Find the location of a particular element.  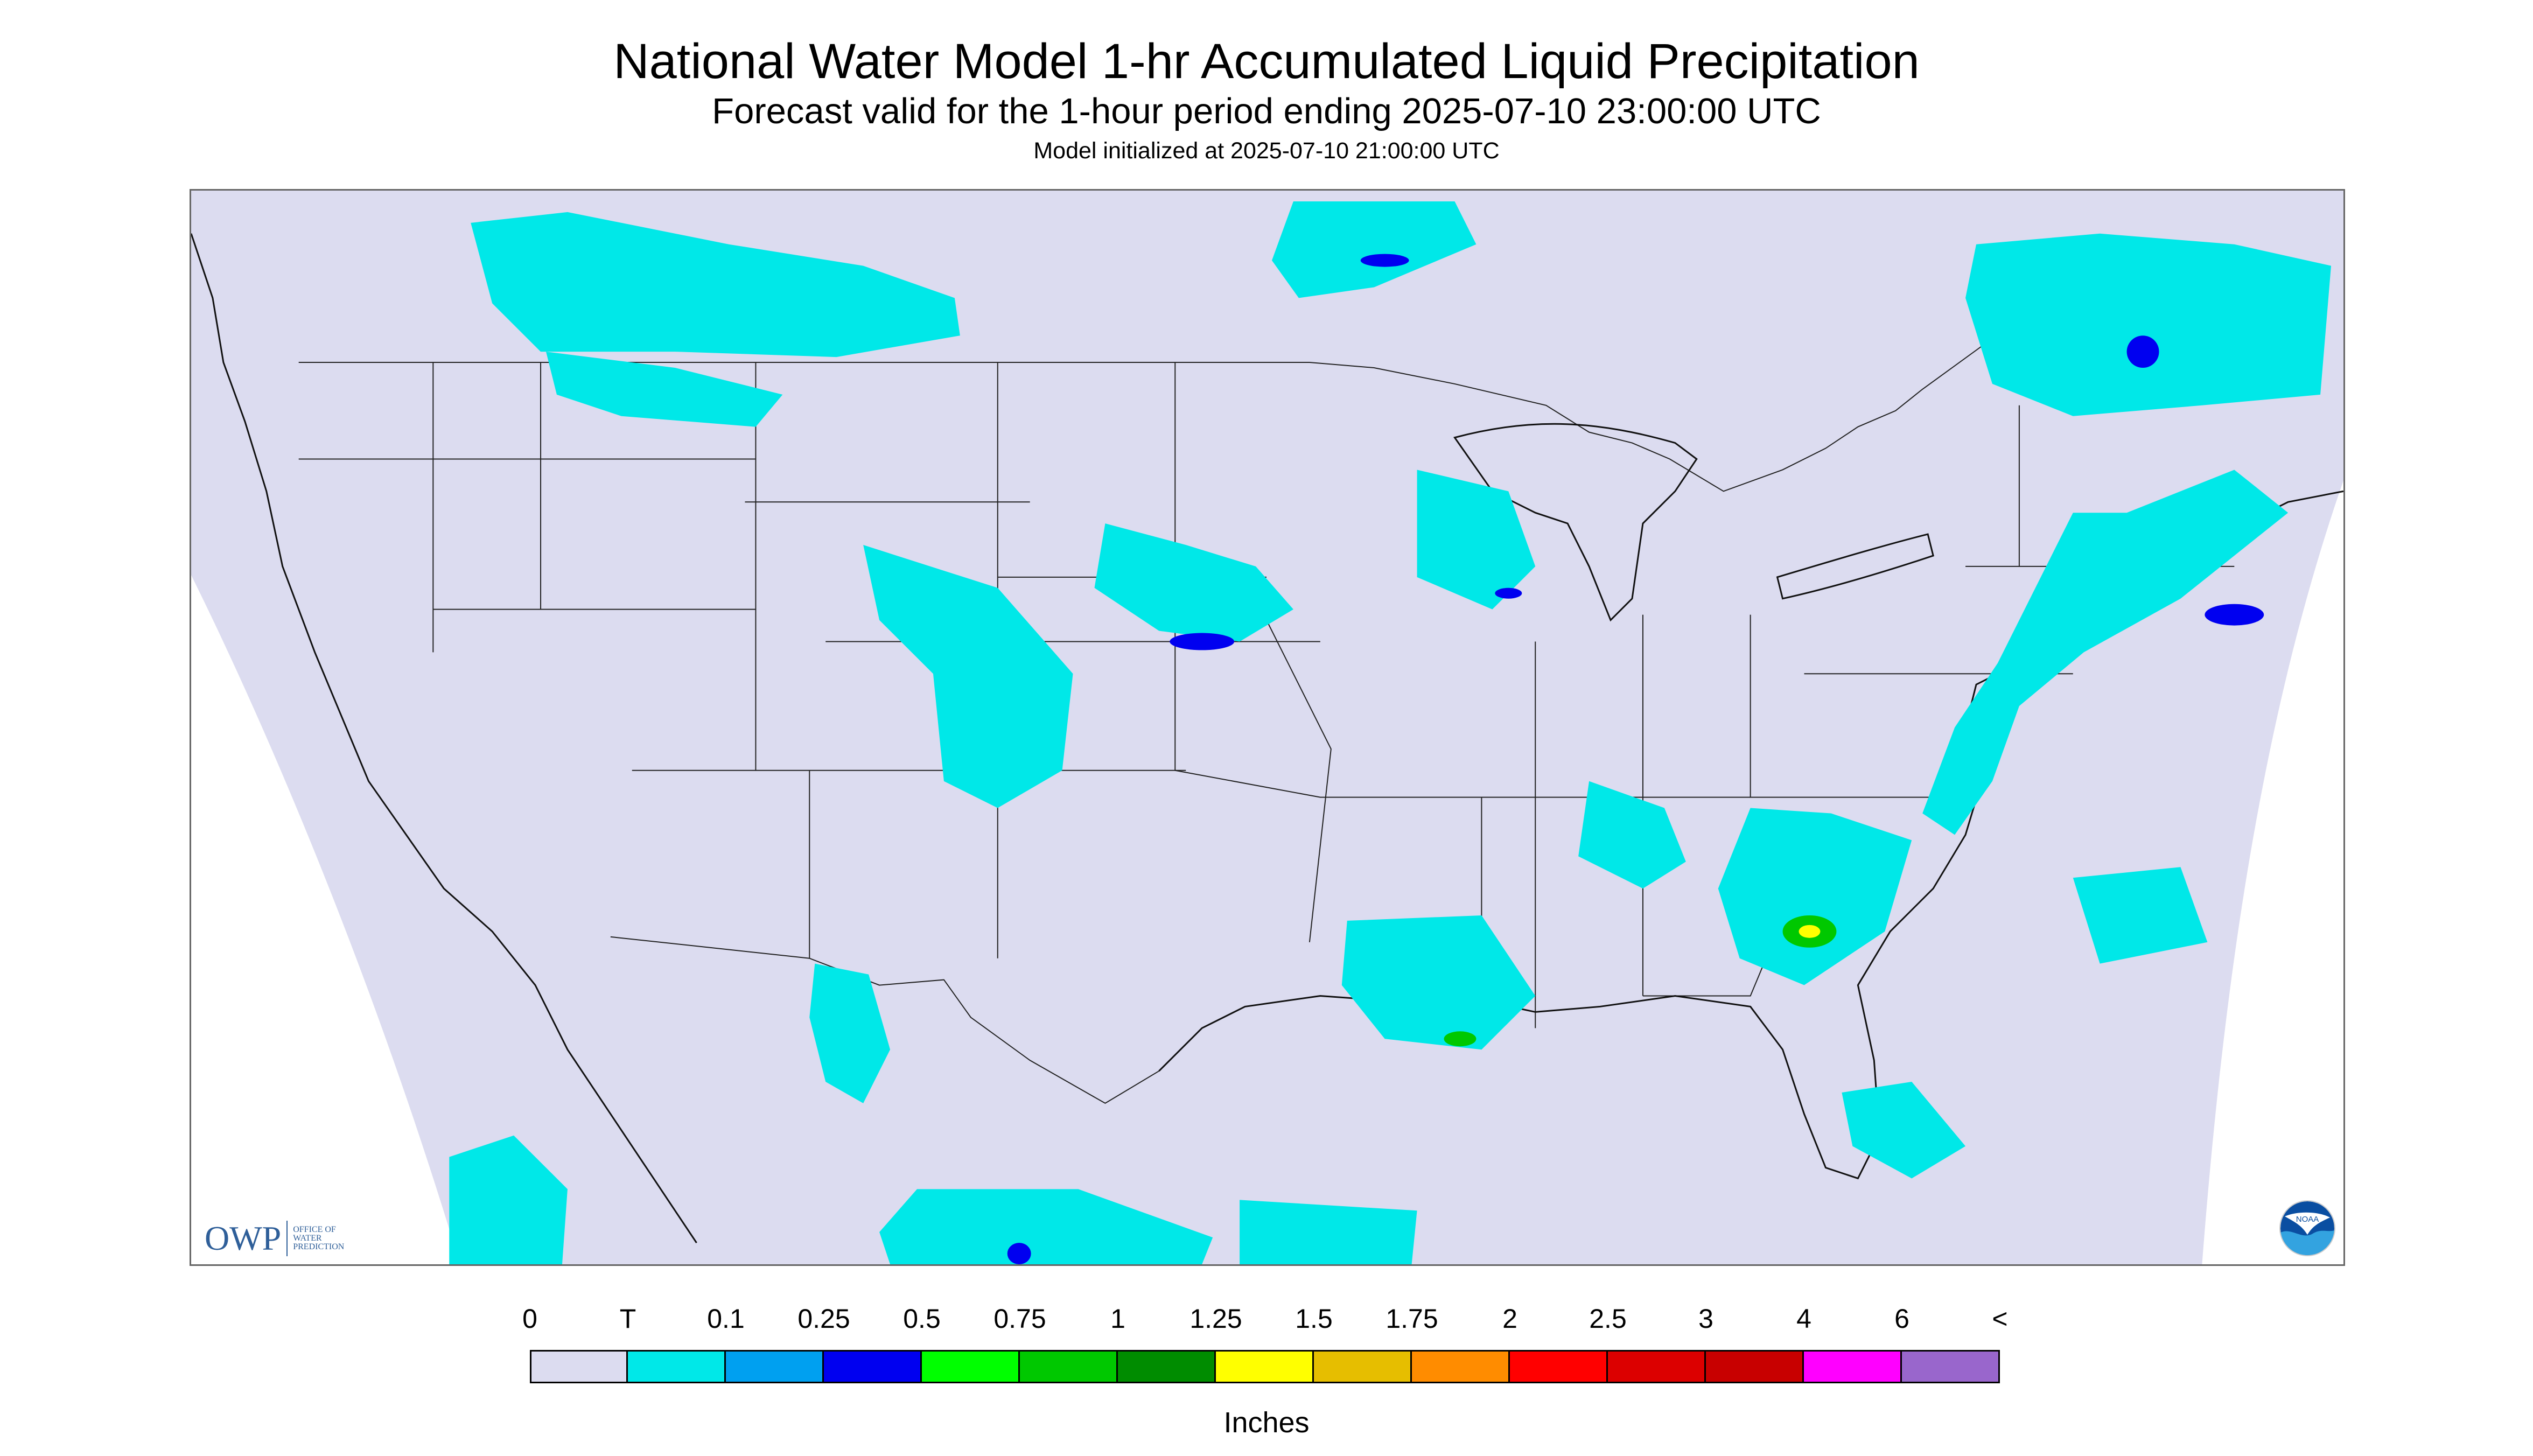

owp-logo-line: PREDICTION is located at coordinates (319, 1246).